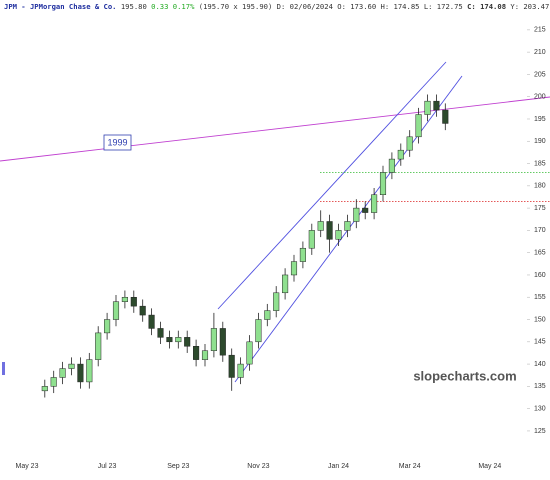 This screenshot has width=550, height=480. I want to click on y-tick-label: 160, so click(540, 275).